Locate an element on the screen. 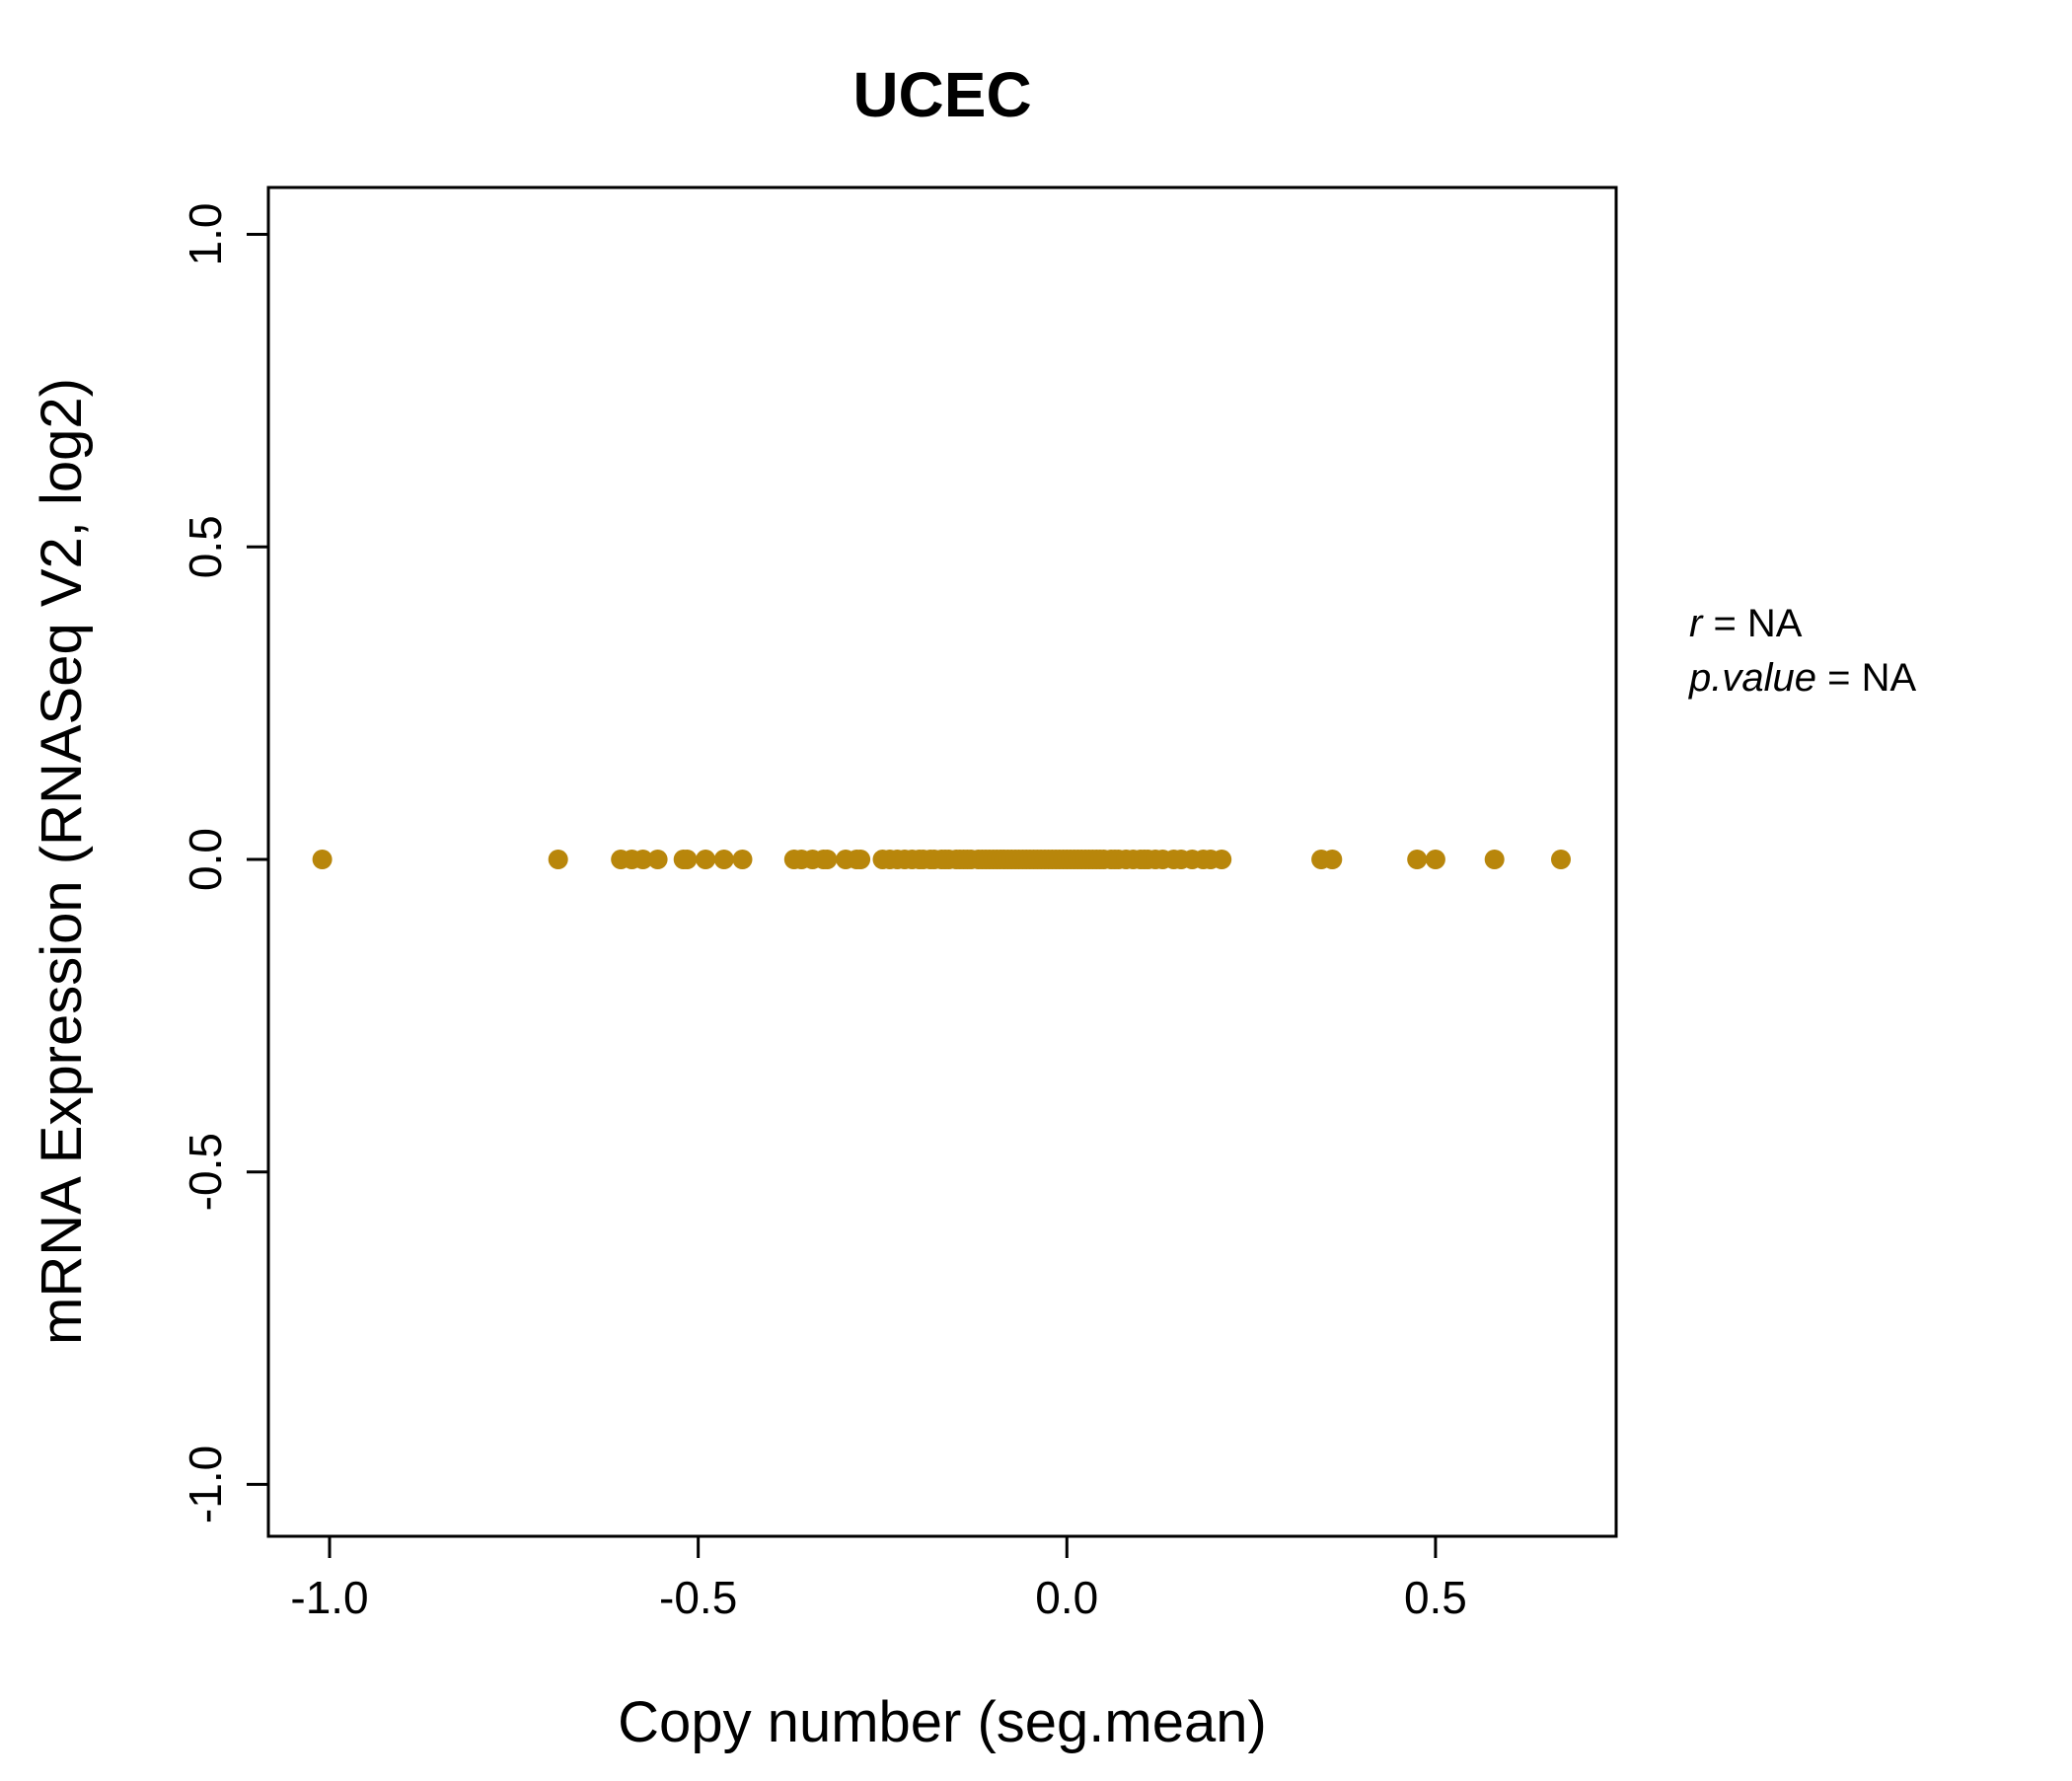 Image resolution: width=2072 pixels, height=1781 pixels. y-axis: -1.0 -0.5 0.0 0.5 1.0 is located at coordinates (224, 863).